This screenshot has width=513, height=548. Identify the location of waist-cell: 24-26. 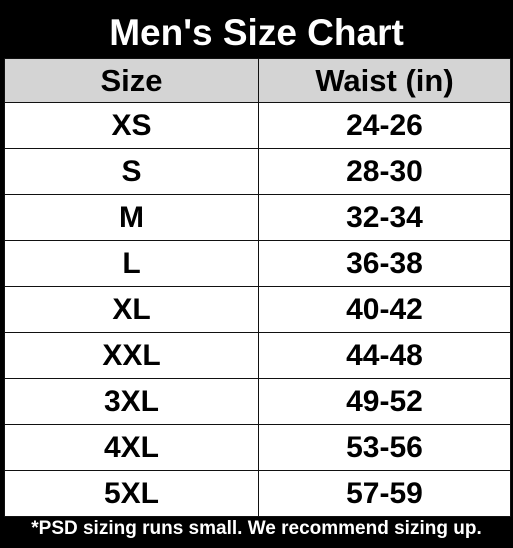
(384, 125).